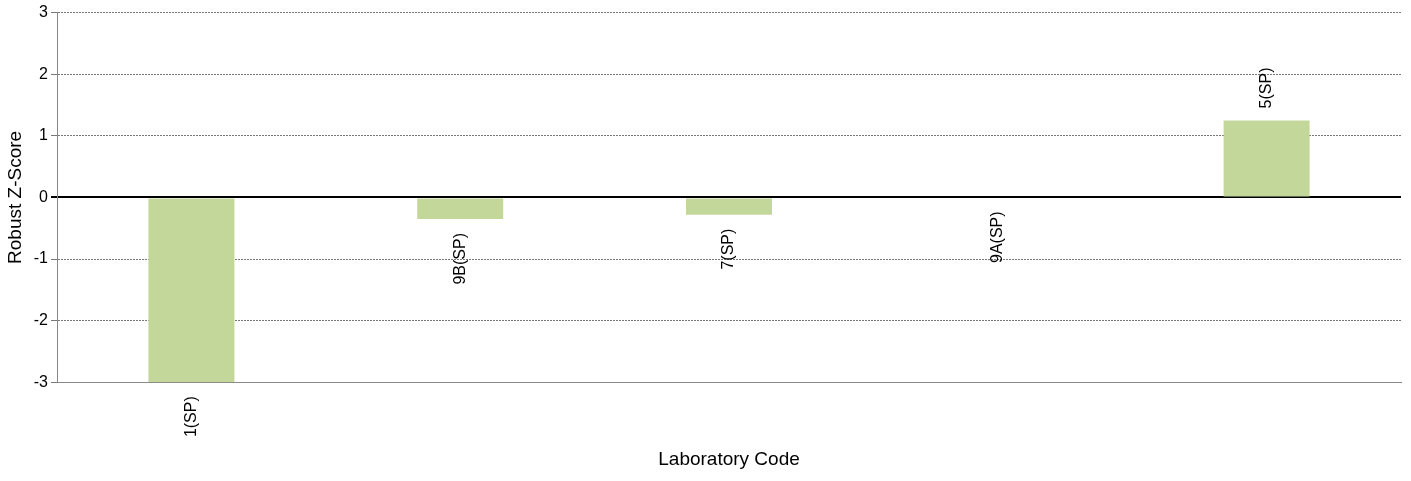 Image resolution: width=1411 pixels, height=481 pixels. I want to click on y-tick-label: 3, so click(44, 12).